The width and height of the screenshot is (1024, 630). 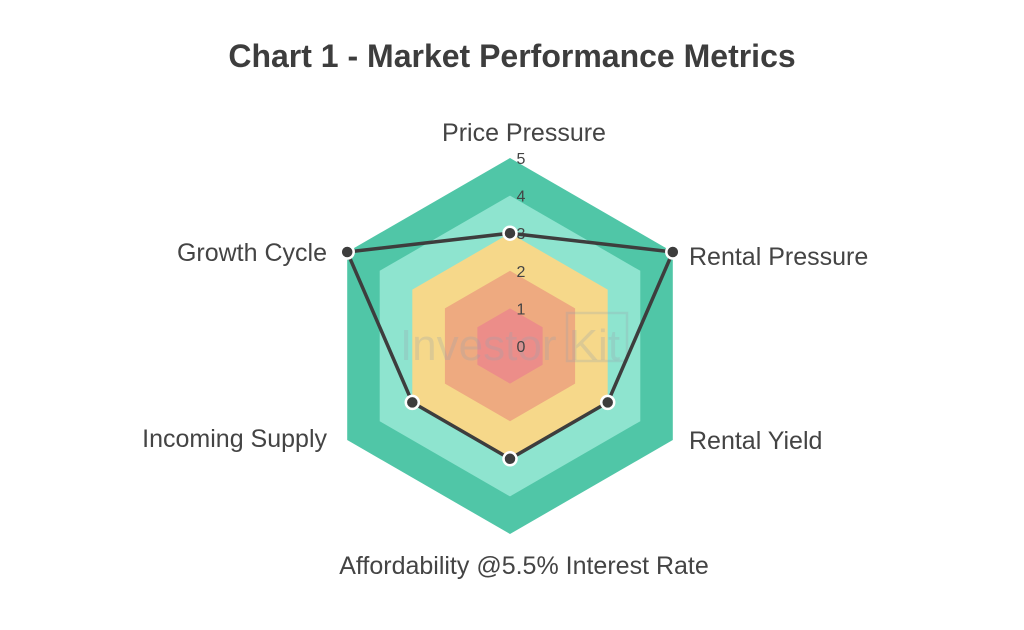 What do you see at coordinates (521, 309) in the screenshot?
I see `tick-label: 1` at bounding box center [521, 309].